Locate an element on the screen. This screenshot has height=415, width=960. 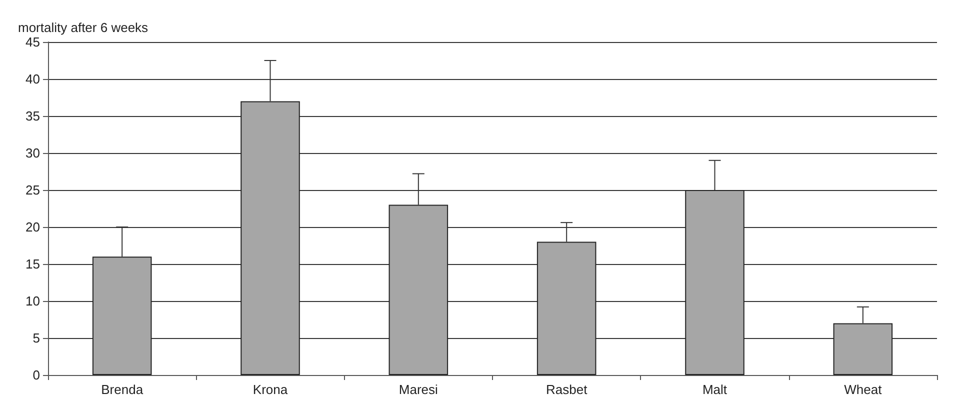
y-tick-label: 35 is located at coordinates (33, 116).